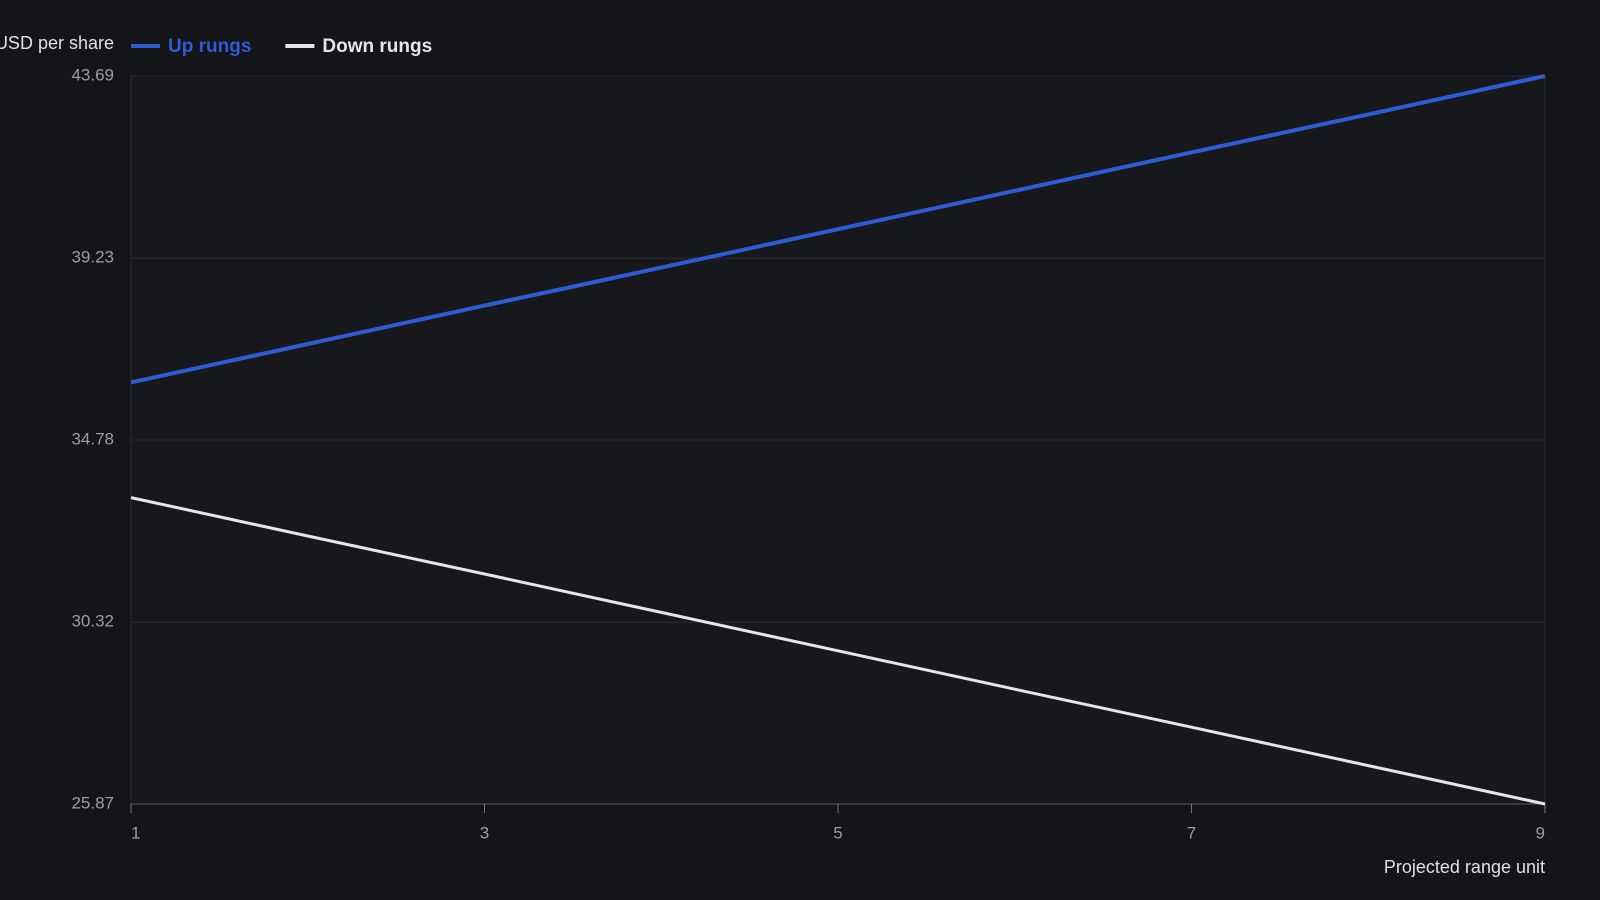  What do you see at coordinates (1191, 832) in the screenshot?
I see `x-tick-label: 7` at bounding box center [1191, 832].